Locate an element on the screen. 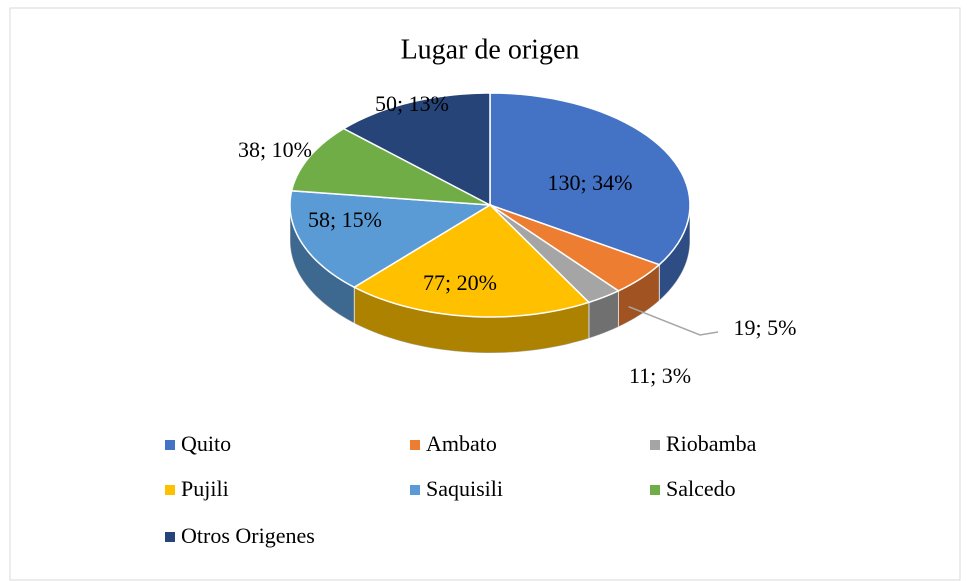 Image resolution: width=967 pixels, height=581 pixels. chart-title: Lugar de origen is located at coordinates (490, 49).